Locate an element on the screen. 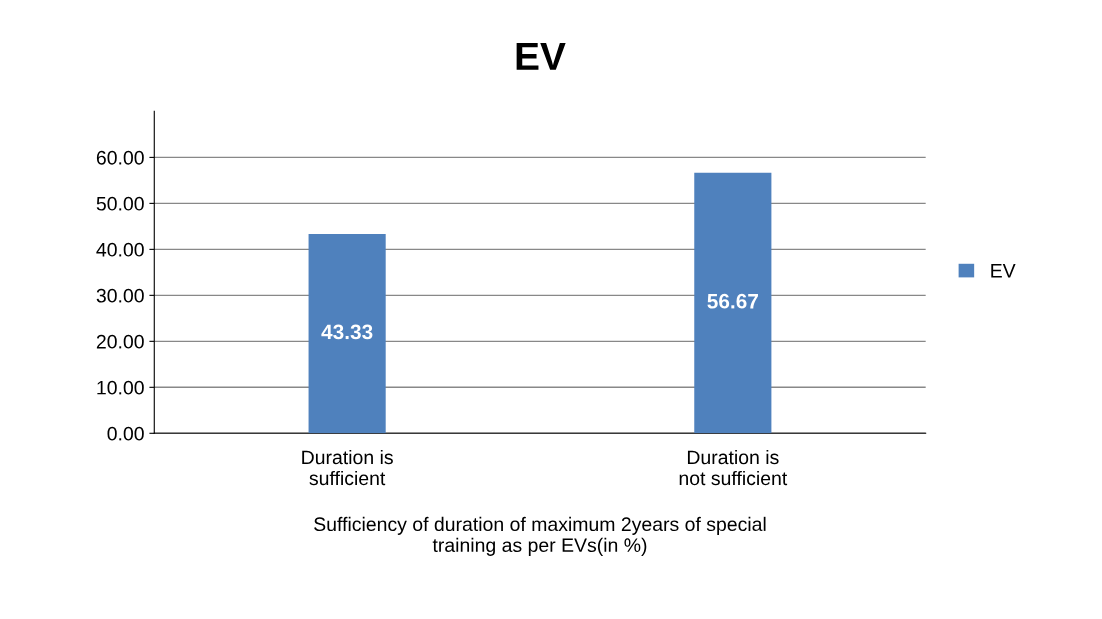  x-tick-label: Duration is not sufficient is located at coordinates (733, 467).